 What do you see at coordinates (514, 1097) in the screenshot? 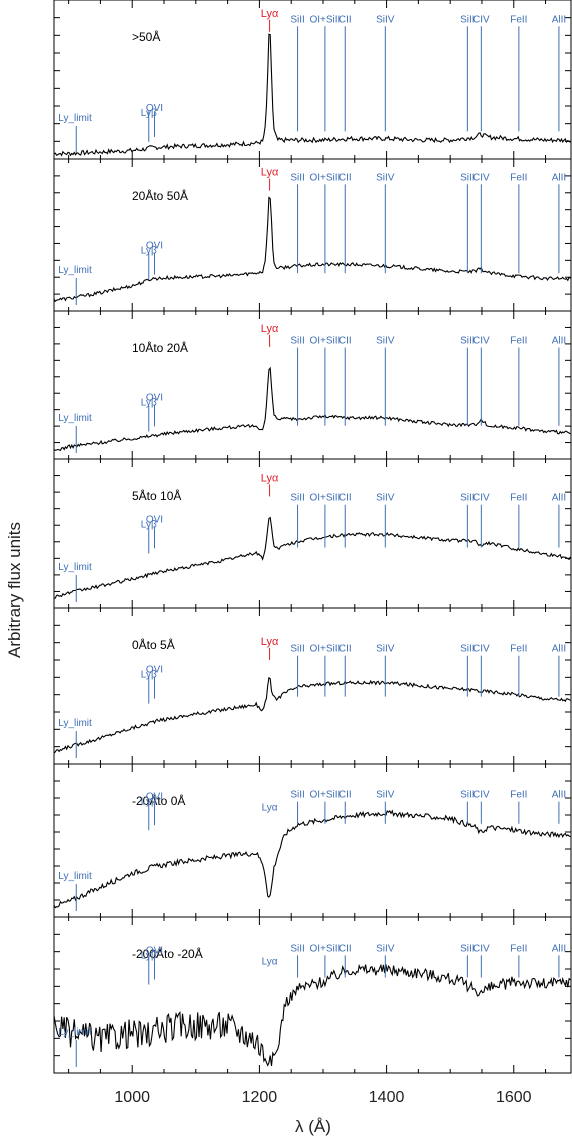
I see `x-tick-label: 1600` at bounding box center [514, 1097].